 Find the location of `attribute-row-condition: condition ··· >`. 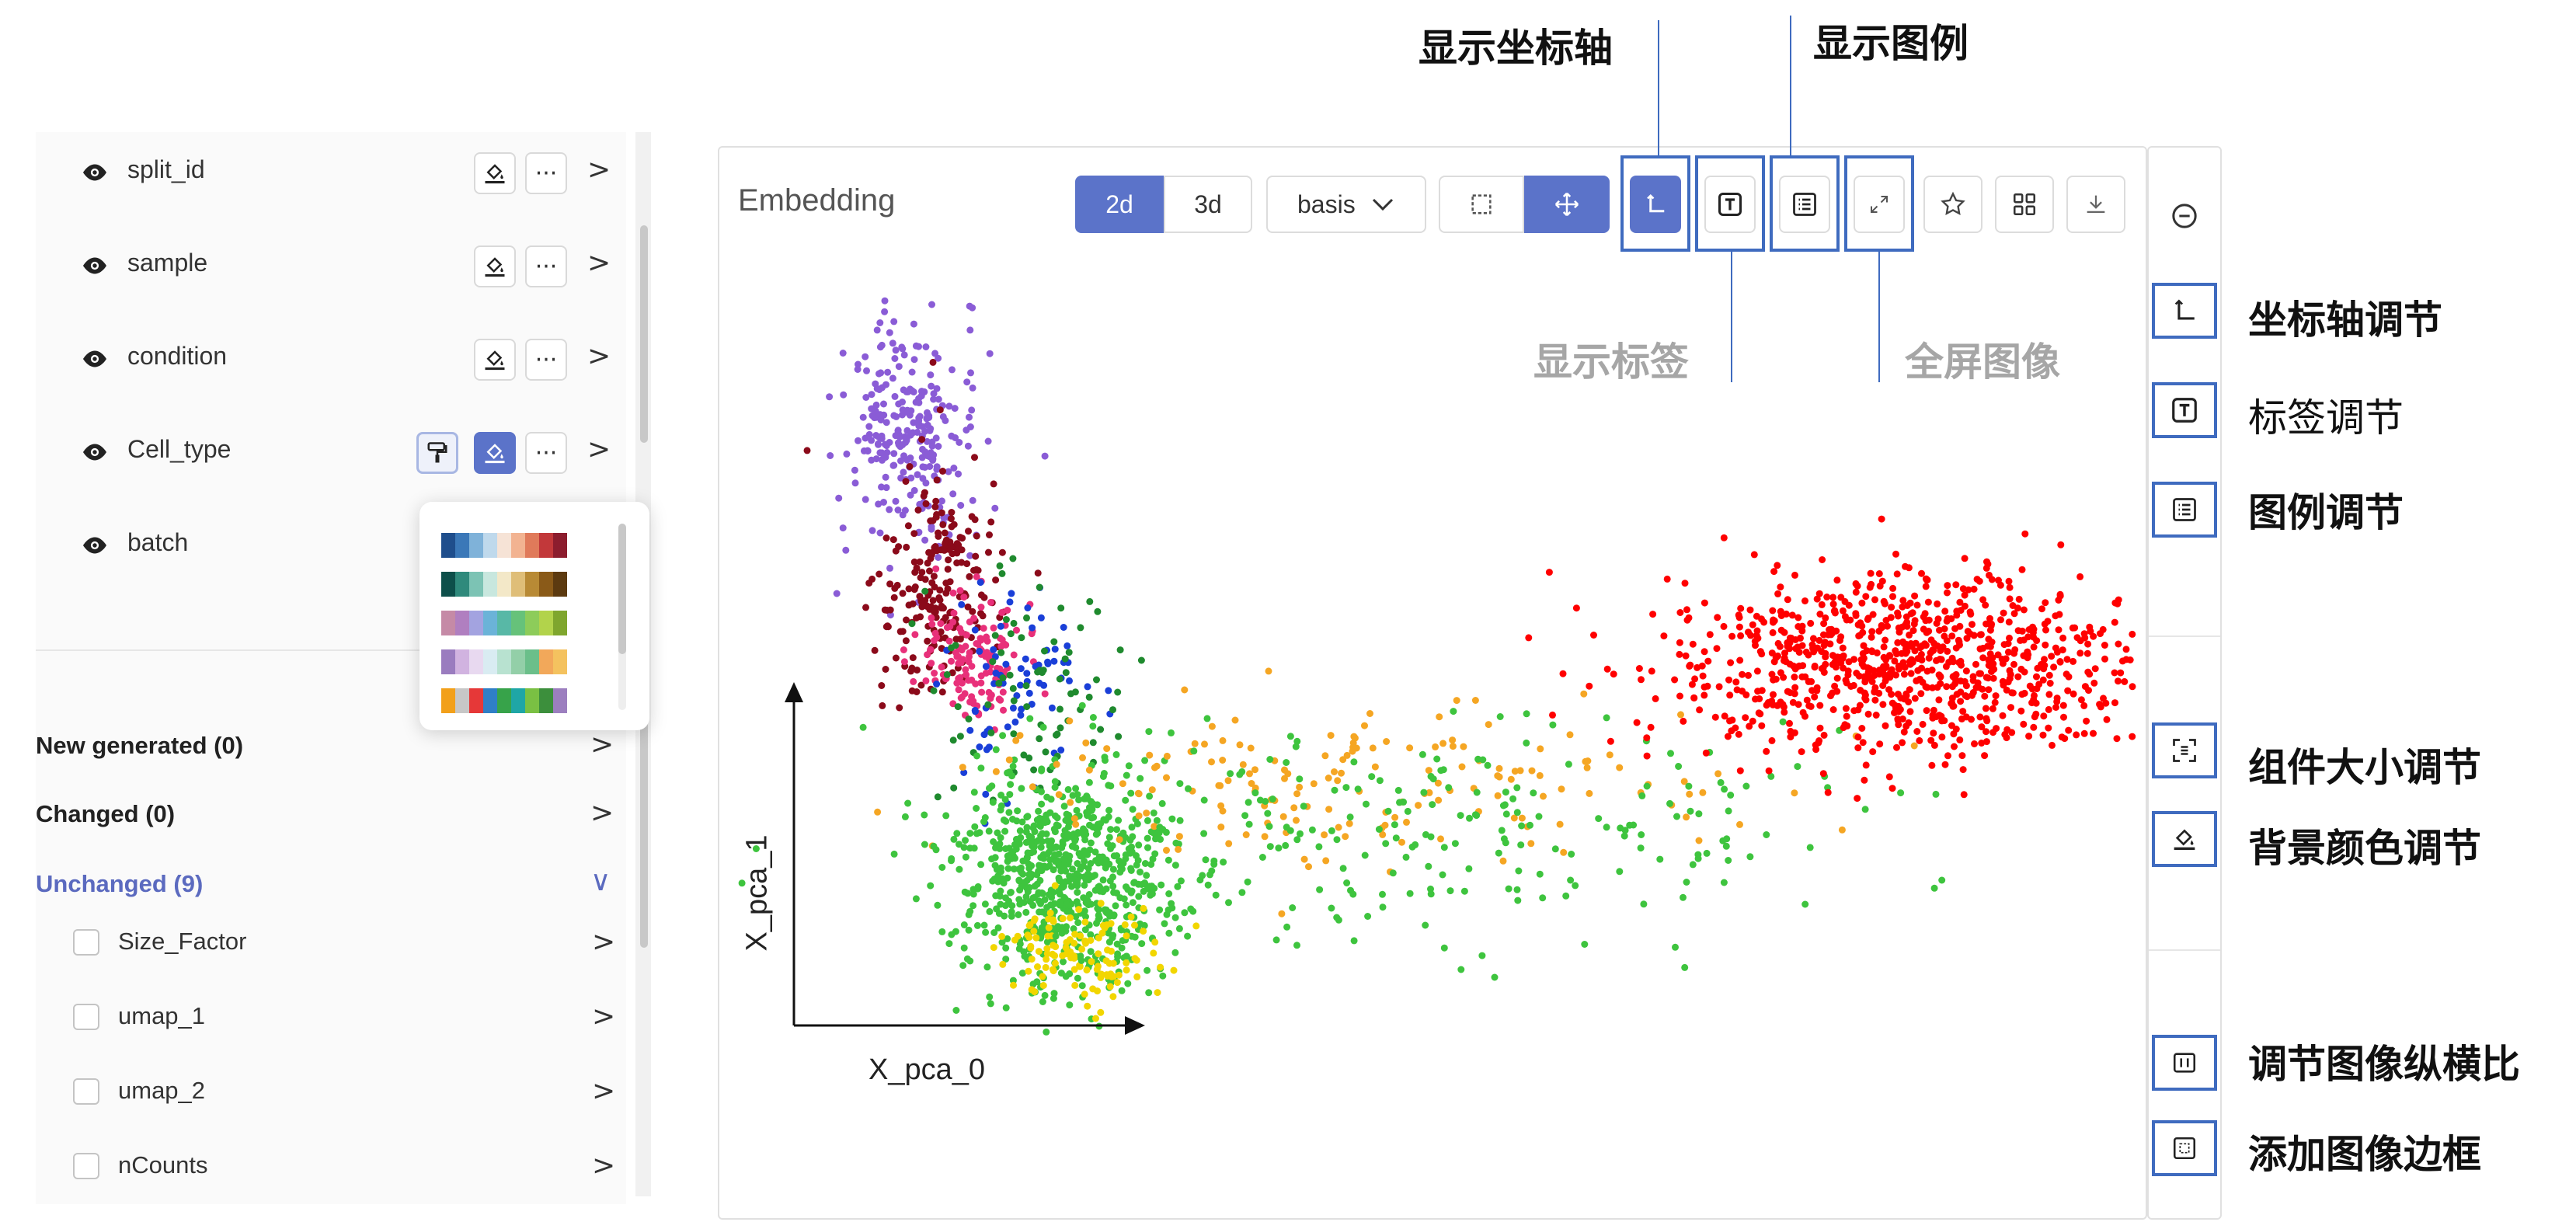

attribute-row-condition: condition ··· > is located at coordinates (331, 359).